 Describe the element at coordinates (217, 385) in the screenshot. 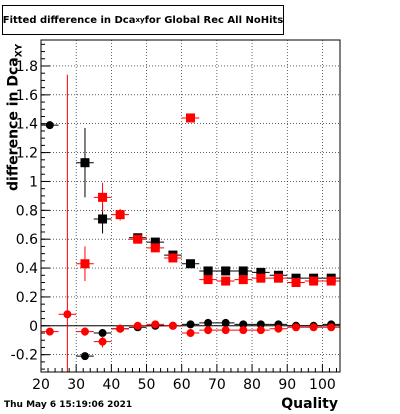

I see `x-tick-label: 70` at that location.